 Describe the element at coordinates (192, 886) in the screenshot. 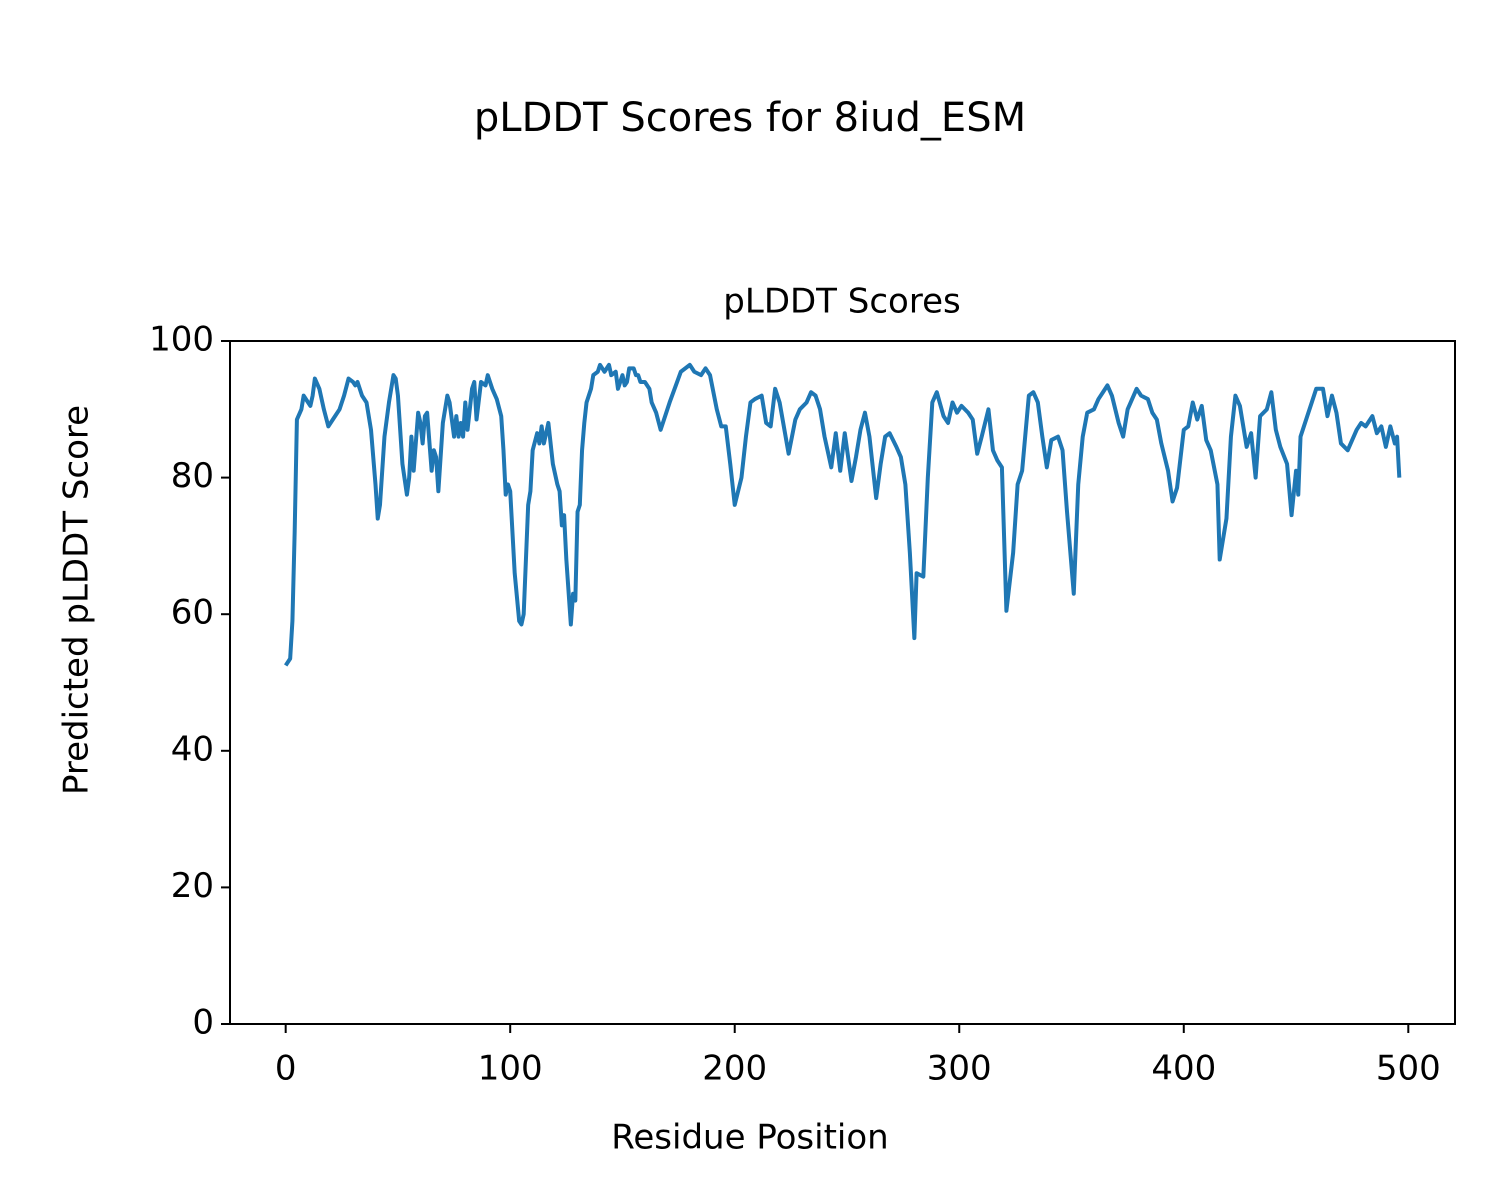

I see `y-tick-label: 20` at that location.